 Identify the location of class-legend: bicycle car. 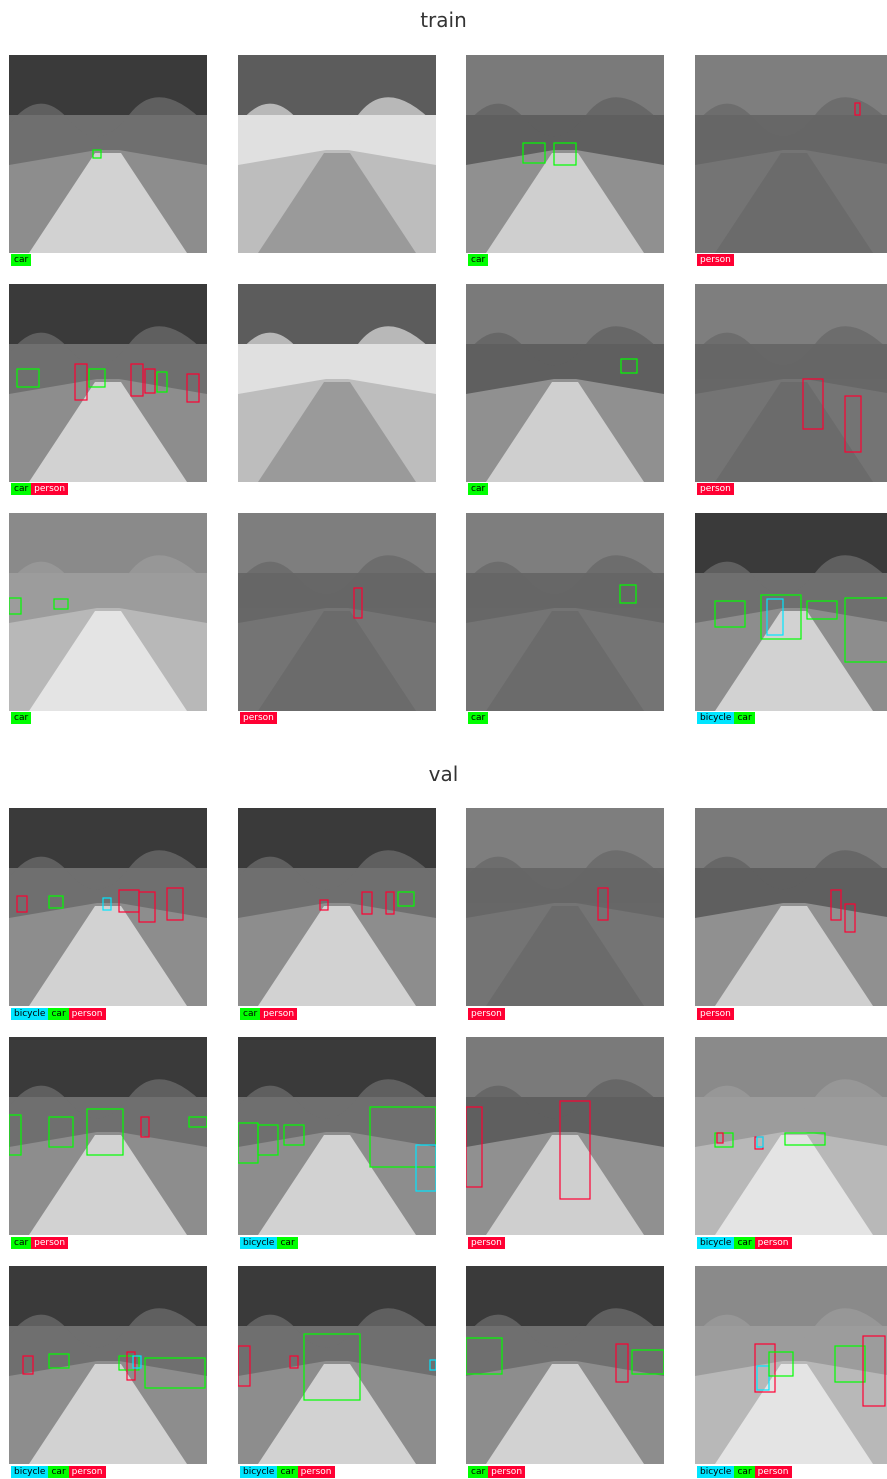
(726, 718).